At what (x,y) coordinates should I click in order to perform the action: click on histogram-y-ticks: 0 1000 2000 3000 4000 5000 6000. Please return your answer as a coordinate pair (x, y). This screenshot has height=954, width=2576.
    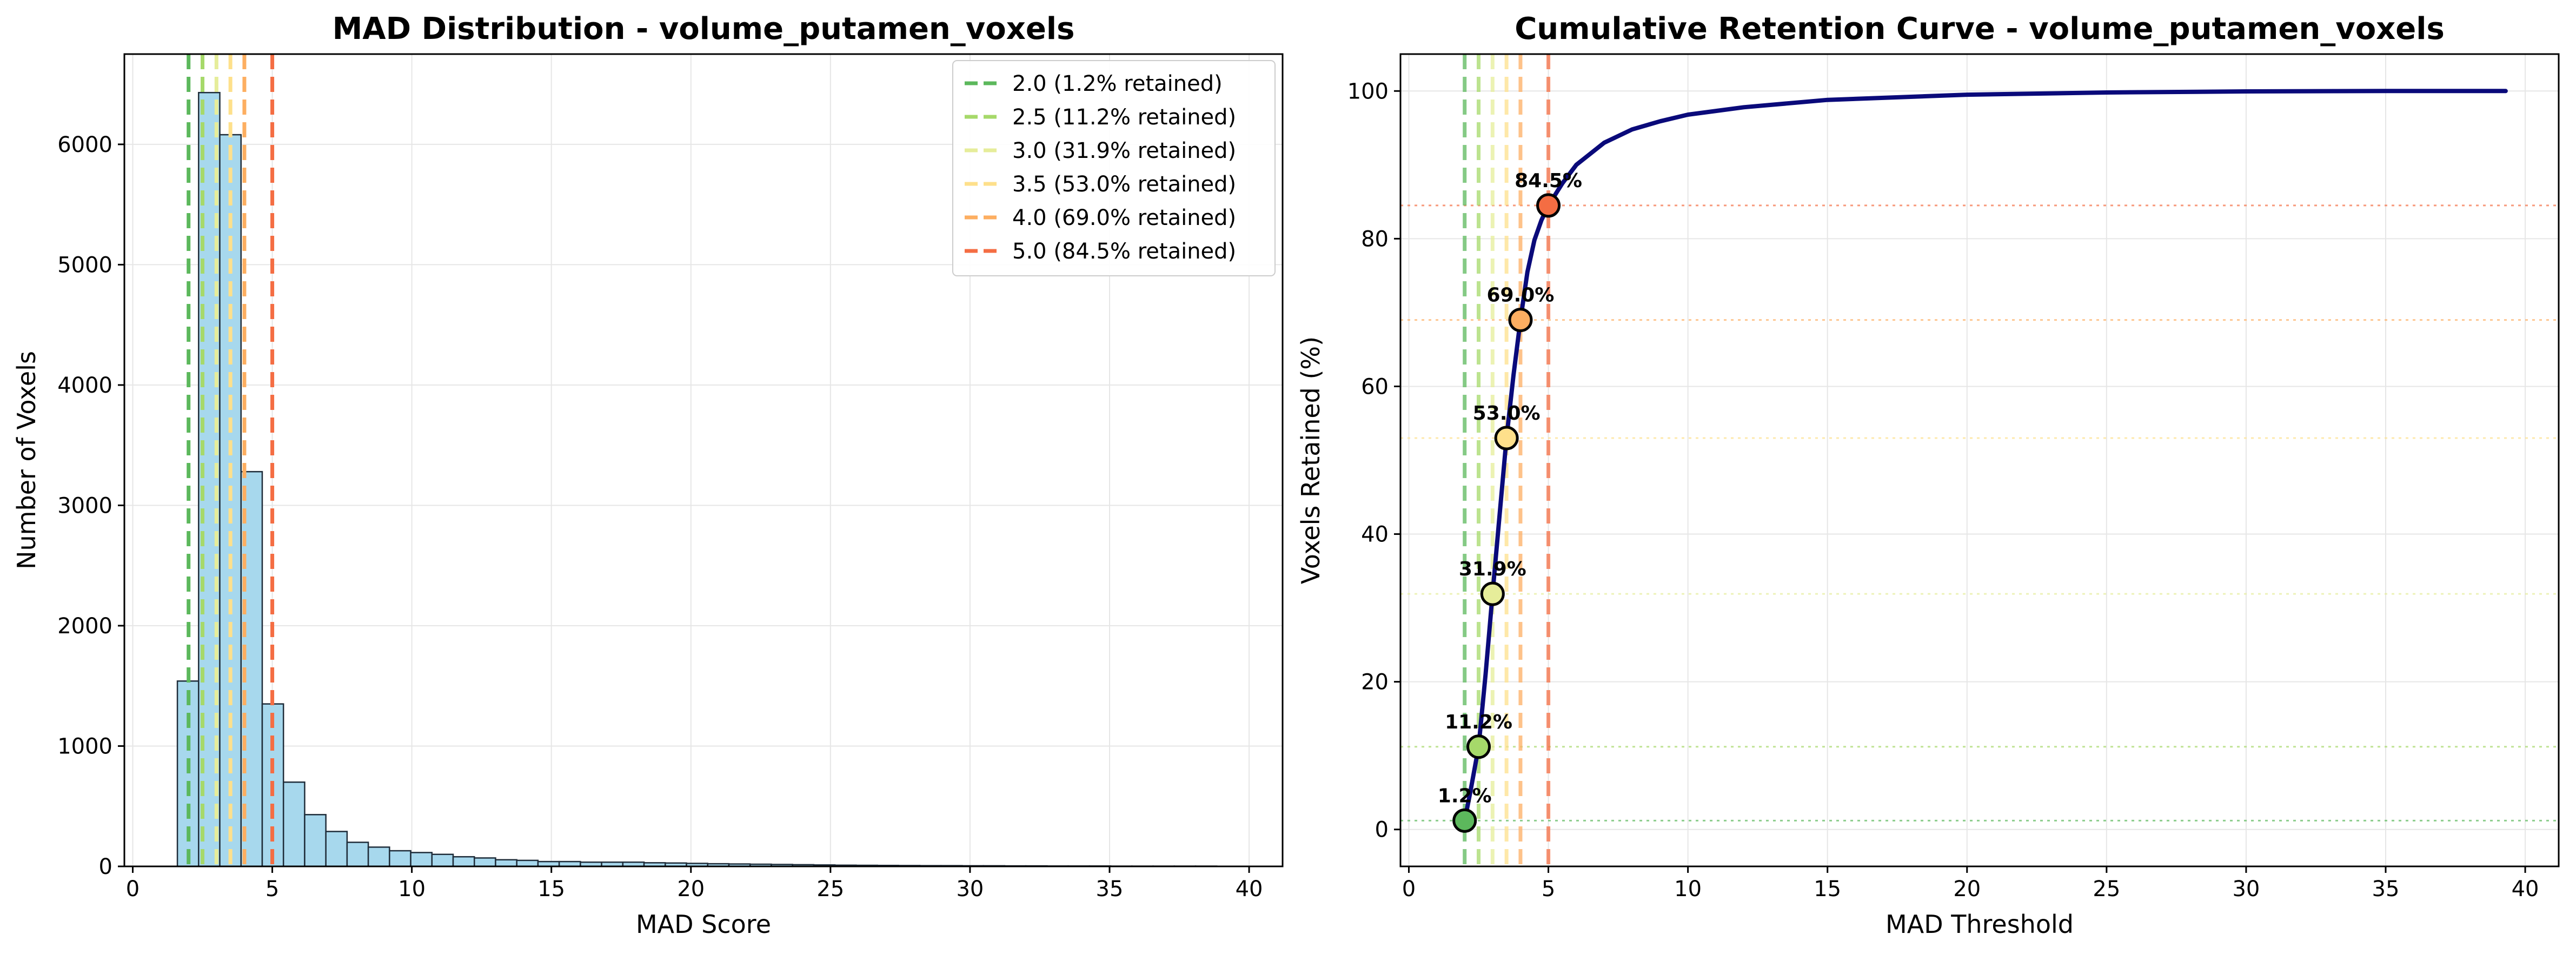
    Looking at the image, I should click on (90, 506).